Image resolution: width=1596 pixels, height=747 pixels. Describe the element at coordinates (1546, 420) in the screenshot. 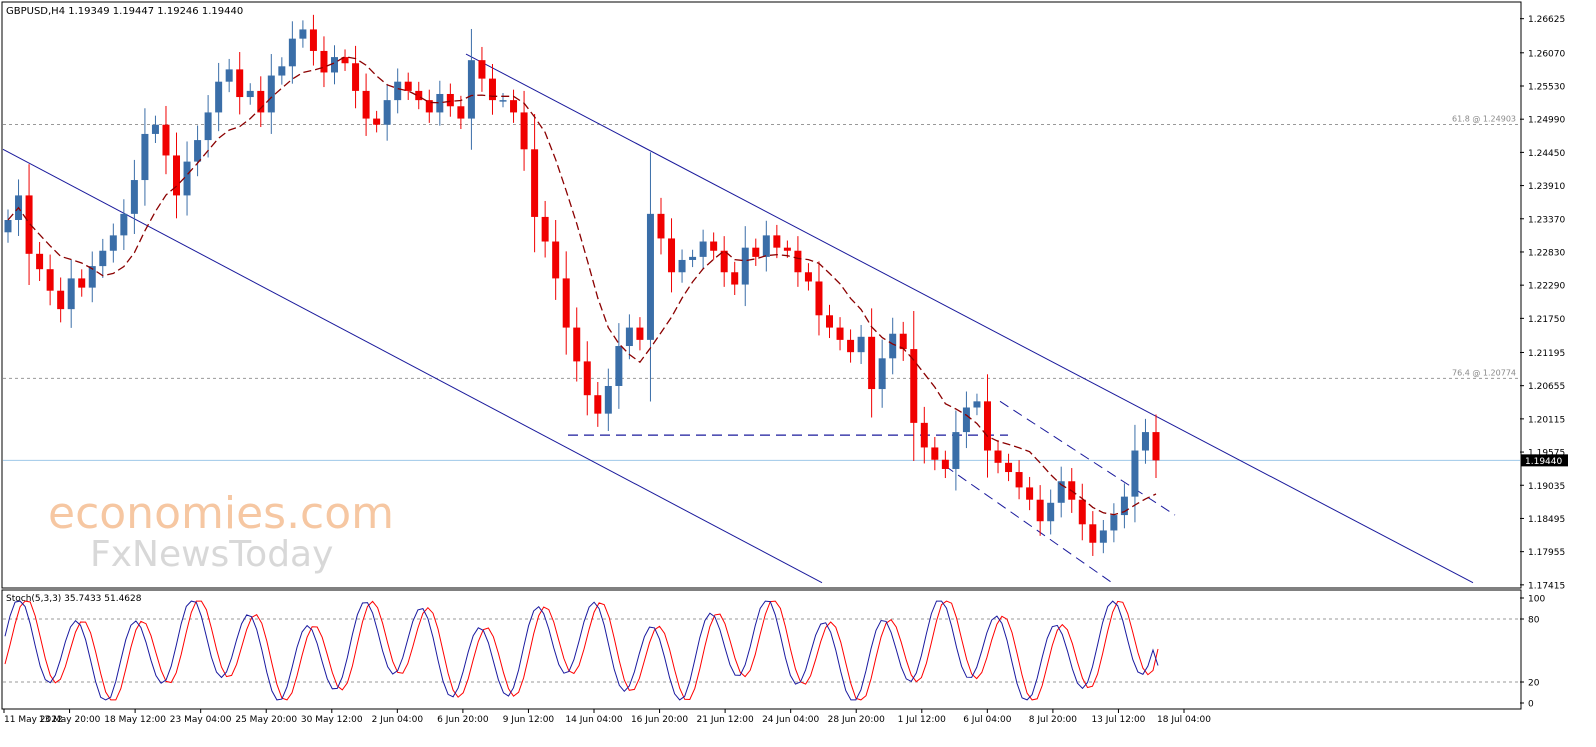

I see `price-tick-label: 1.20115` at that location.